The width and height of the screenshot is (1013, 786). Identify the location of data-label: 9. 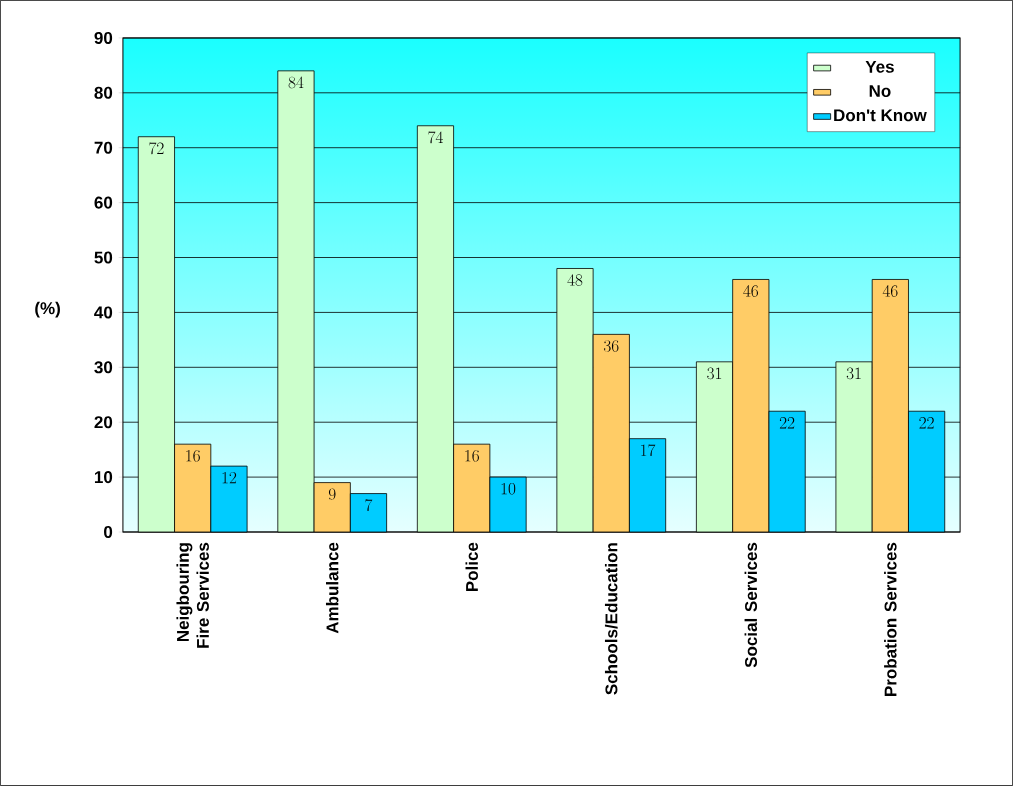
(332, 494).